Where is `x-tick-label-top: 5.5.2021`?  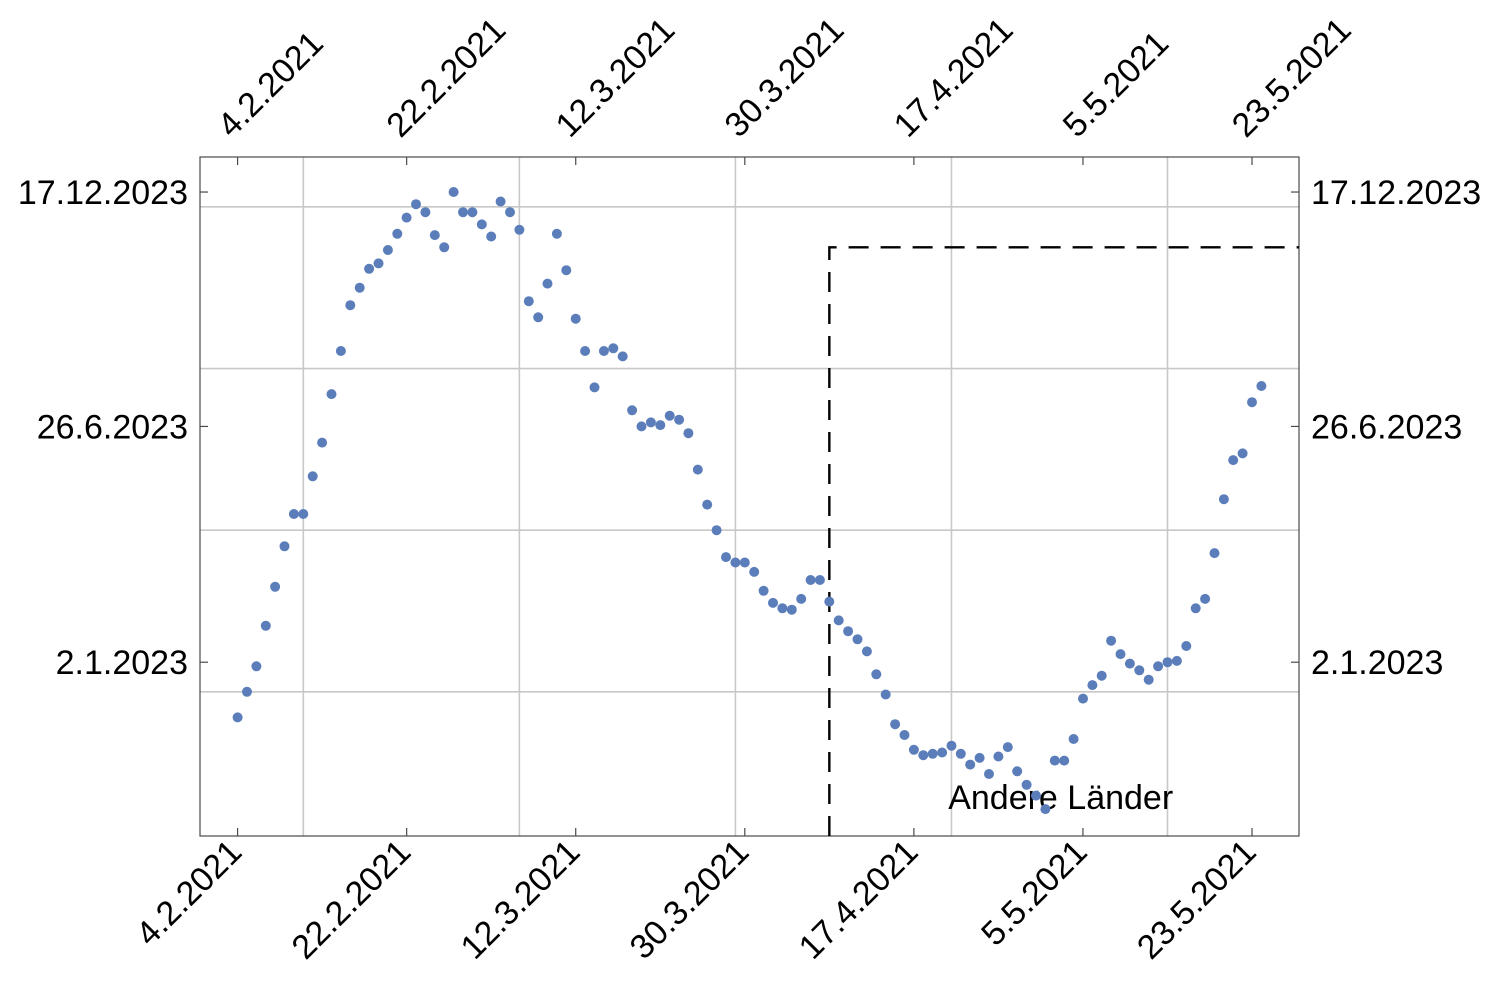
x-tick-label-top: 5.5.2021 is located at coordinates (1116, 84).